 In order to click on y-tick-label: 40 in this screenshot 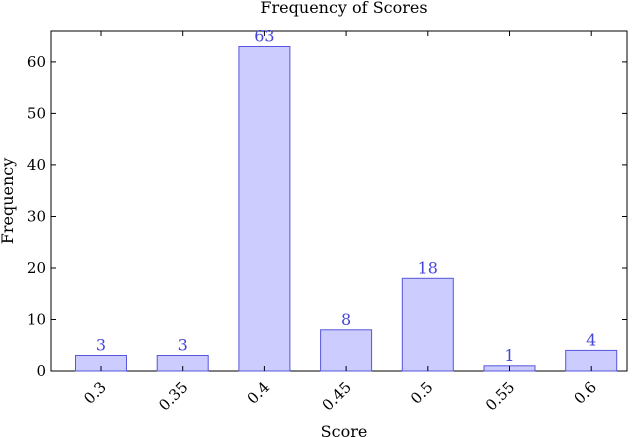, I will do `click(36, 165)`.